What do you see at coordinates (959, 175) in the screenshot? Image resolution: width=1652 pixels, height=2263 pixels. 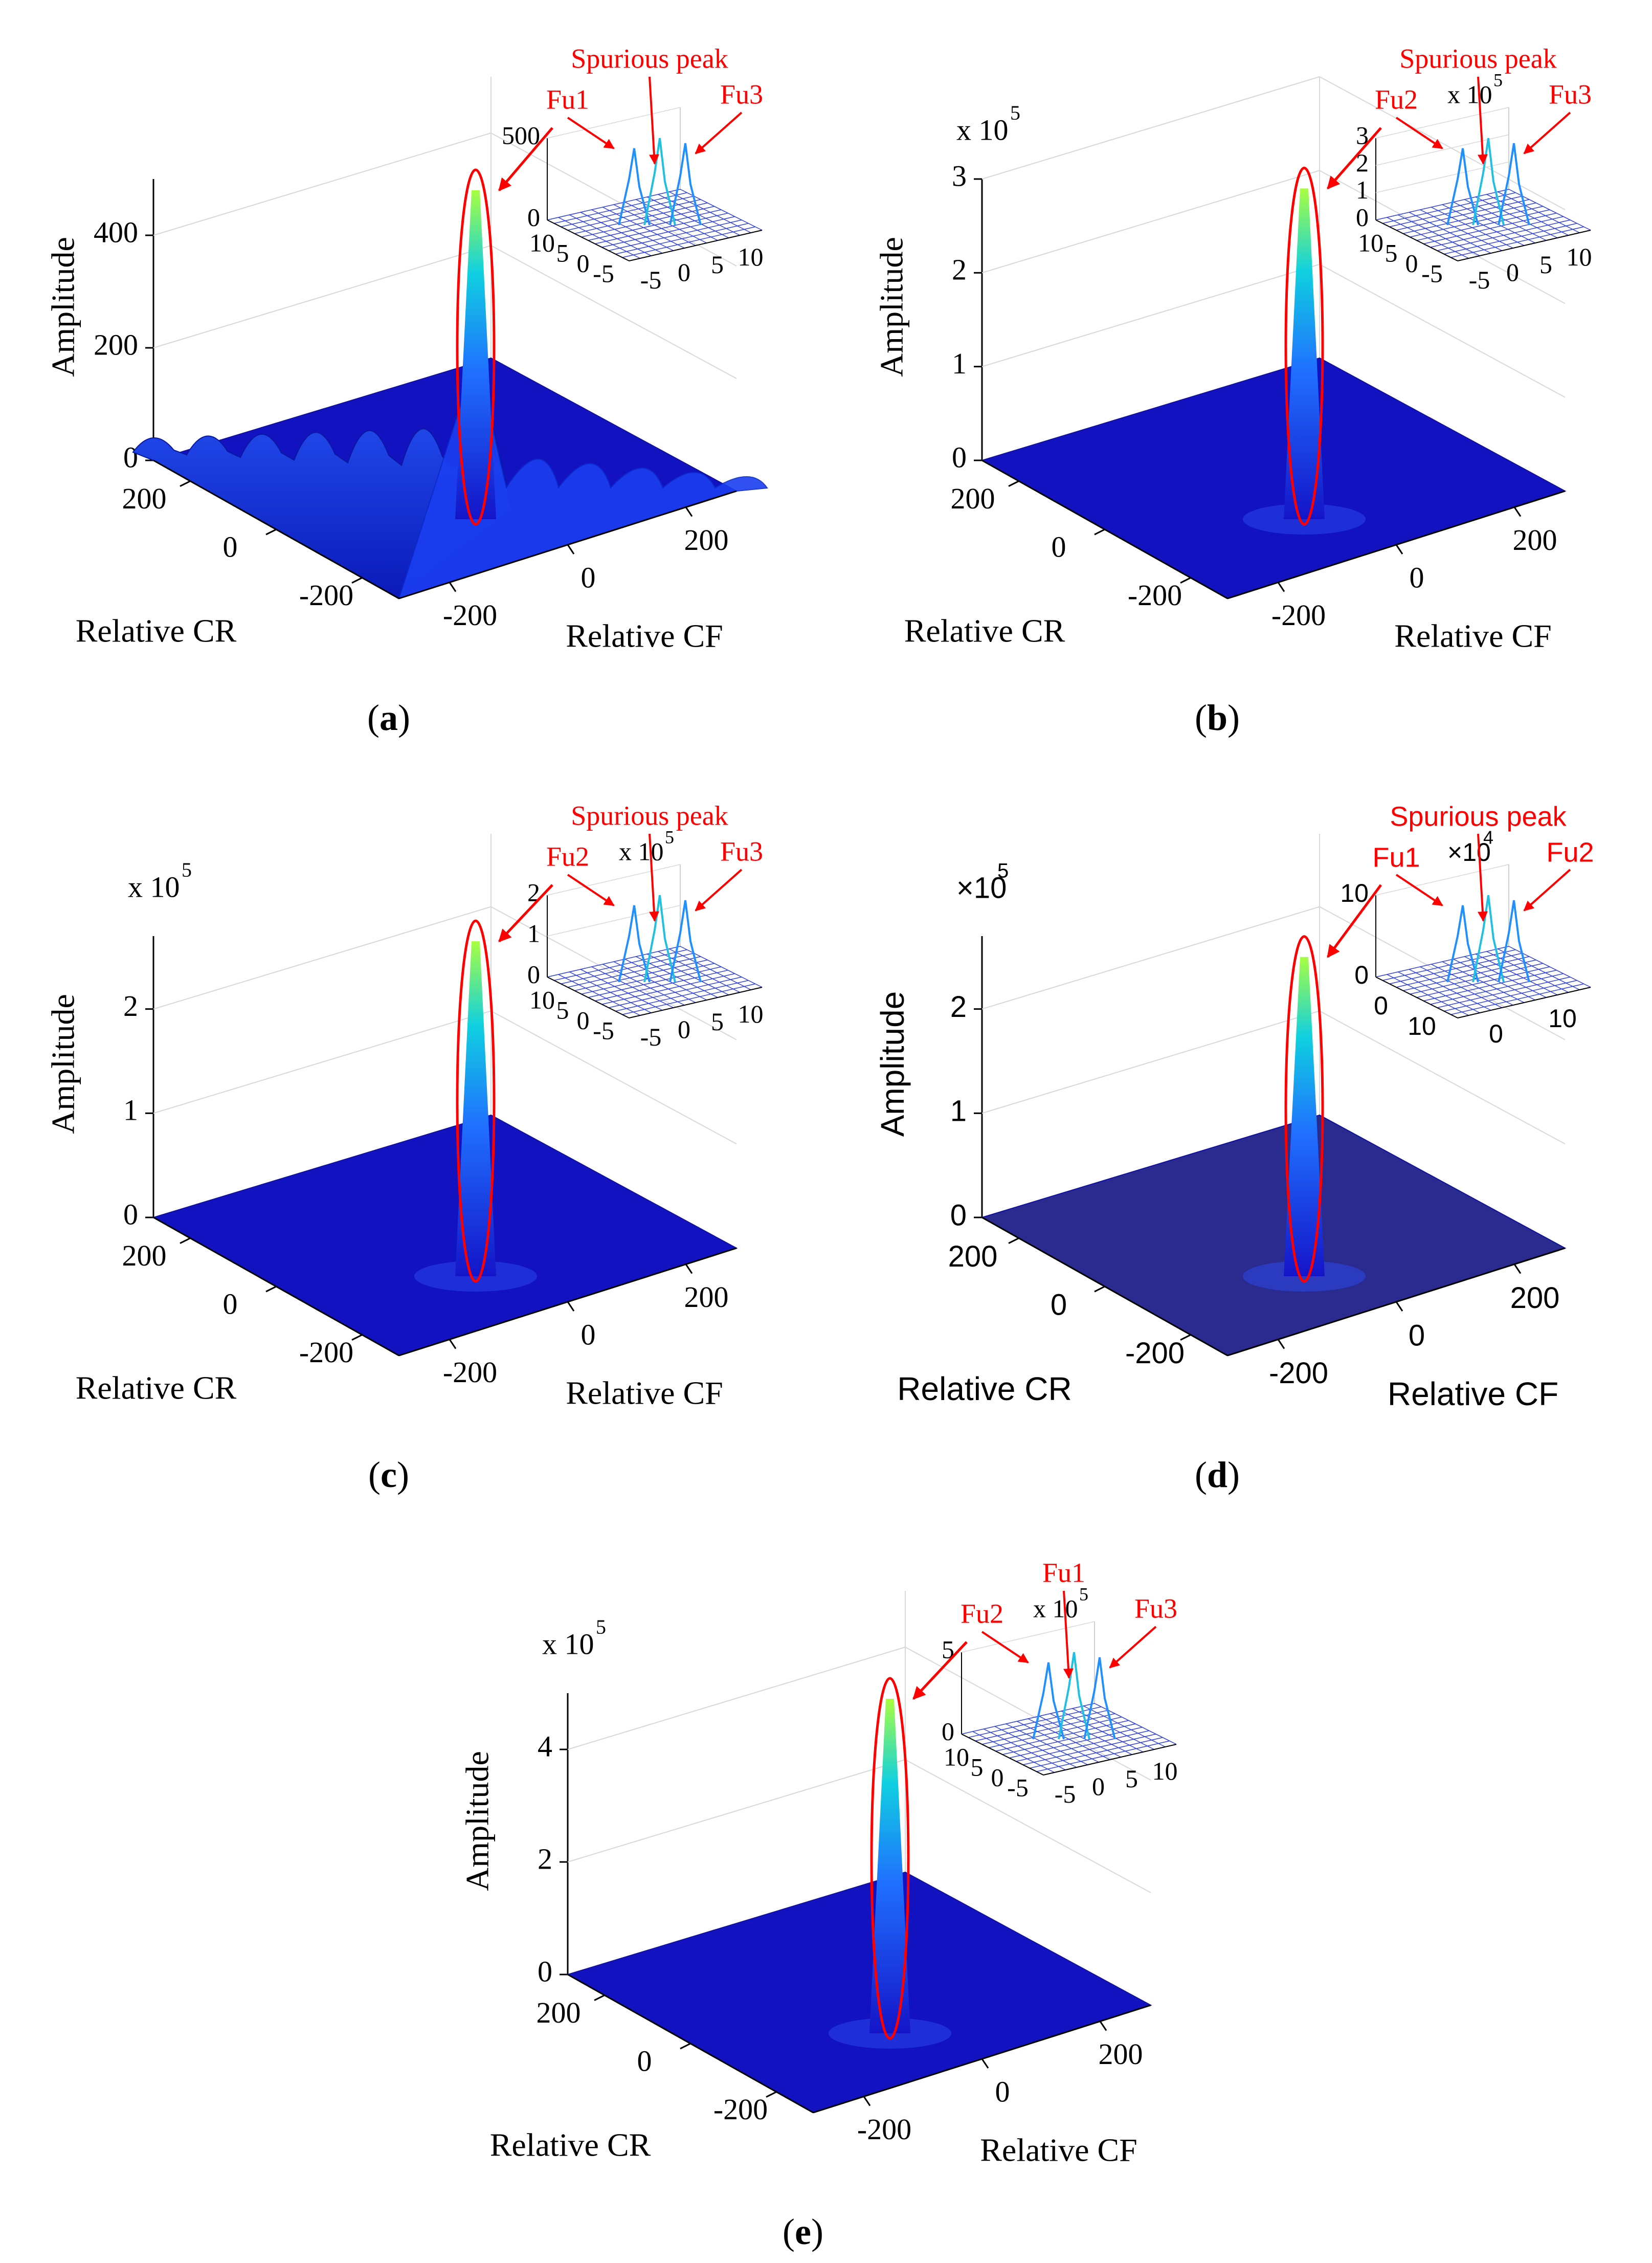 I see `z-tick-label: 3` at bounding box center [959, 175].